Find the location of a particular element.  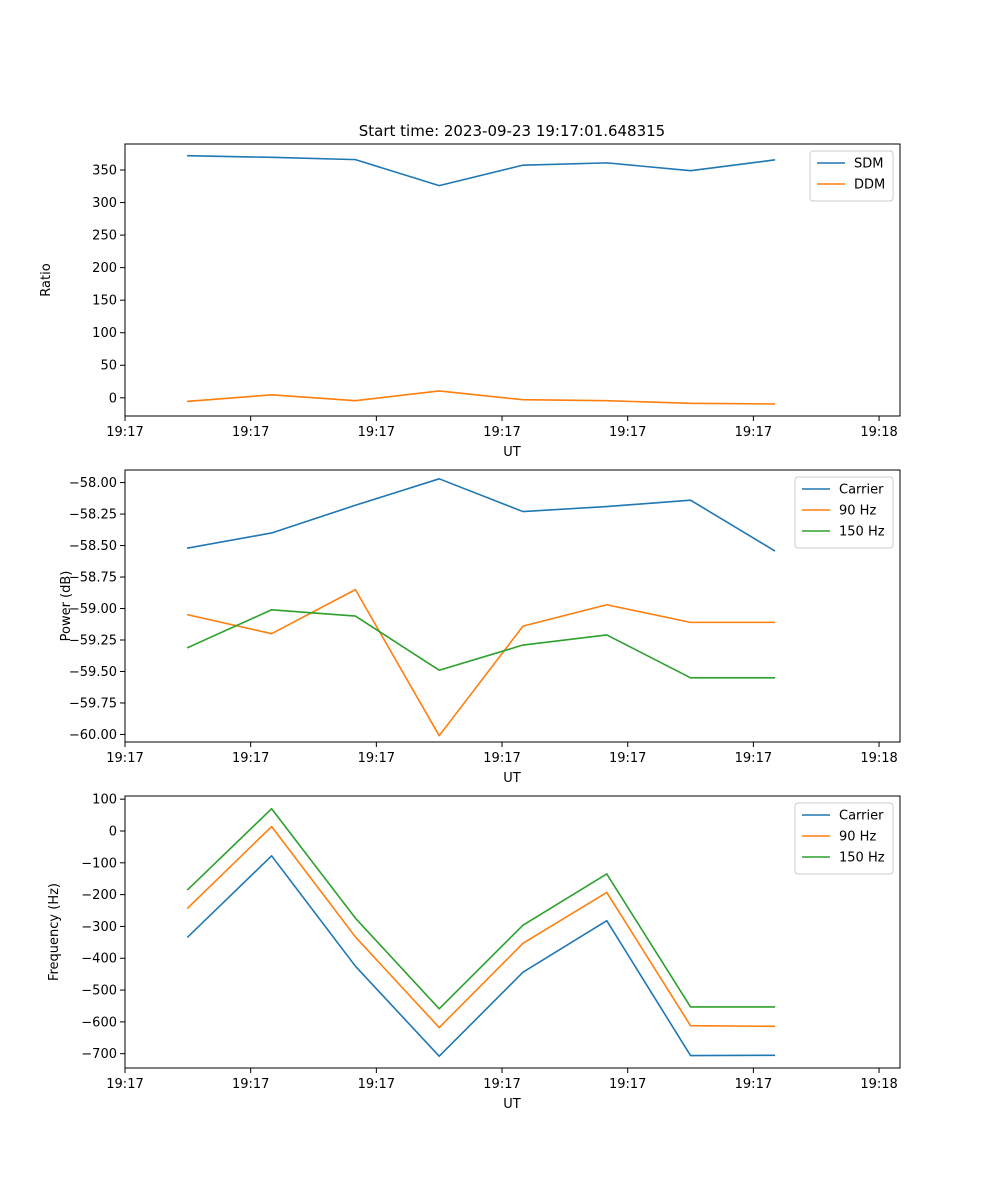

chart-title: Start time: 2023-09-23 19:17:01.648315 is located at coordinates (512, 131).